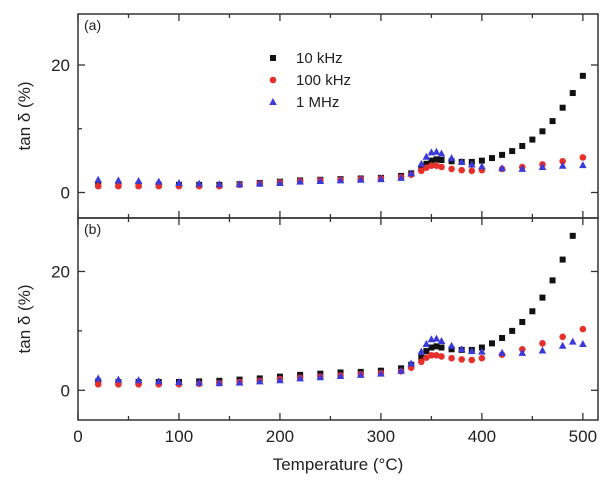 This screenshot has height=489, width=605. I want to click on x-tick-label: 100, so click(179, 436).